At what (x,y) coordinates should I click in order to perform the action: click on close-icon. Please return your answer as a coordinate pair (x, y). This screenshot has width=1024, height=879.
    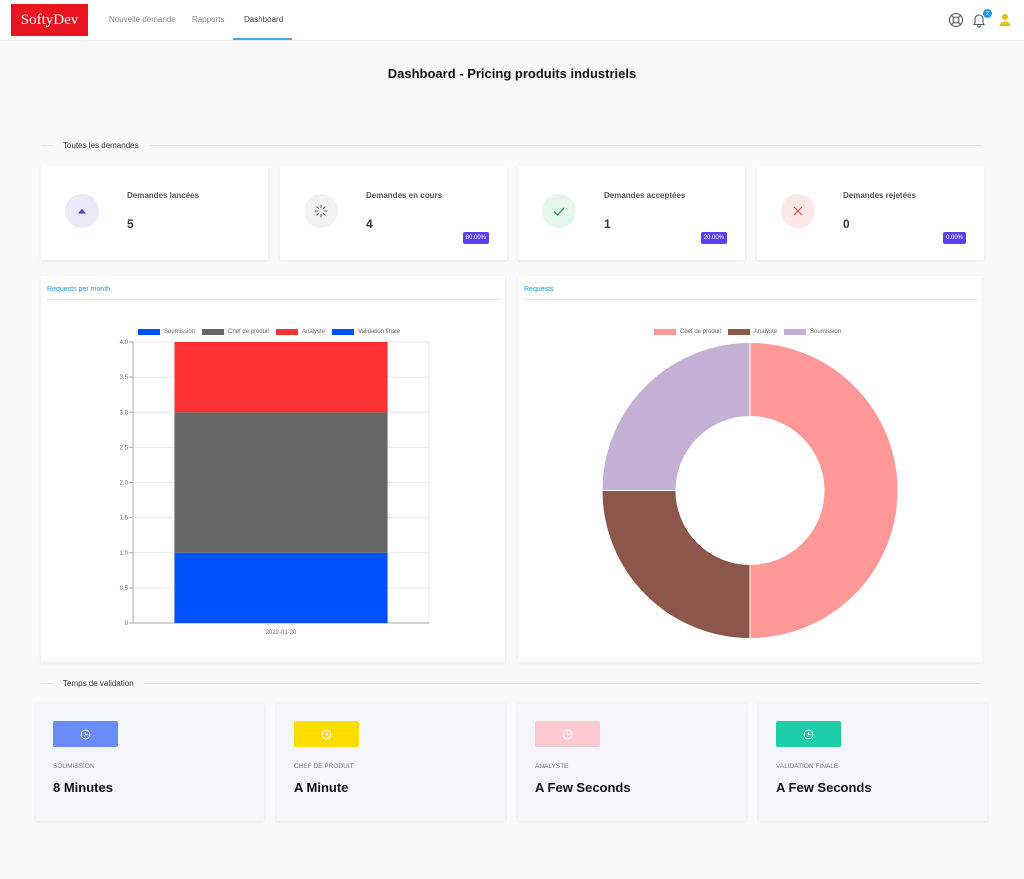
    Looking at the image, I should click on (798, 211).